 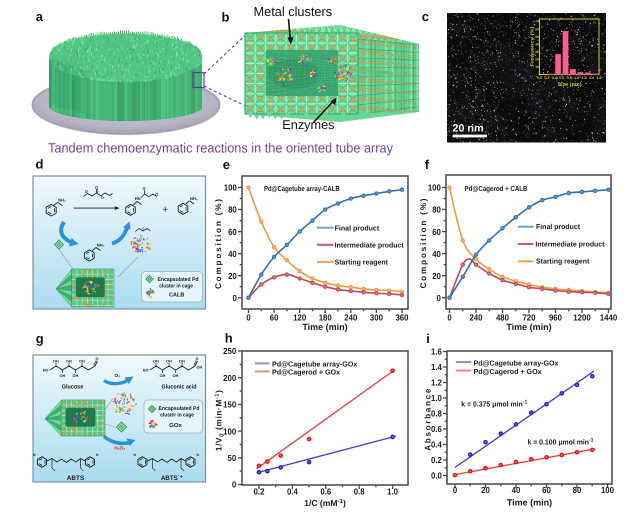 What do you see at coordinates (293, 11) in the screenshot?
I see `svg-text: Metal clusters` at bounding box center [293, 11].